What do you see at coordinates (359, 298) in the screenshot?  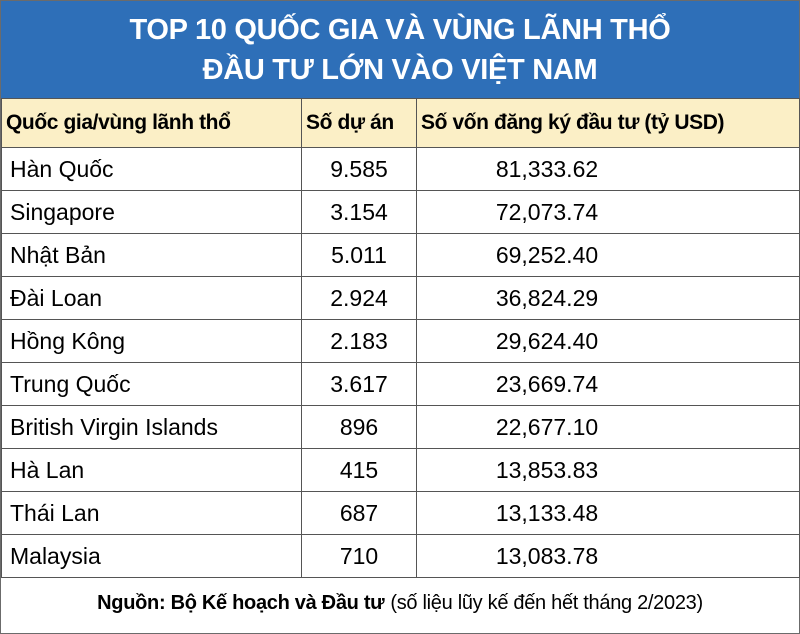 I see `projects-cell: 2.924` at bounding box center [359, 298].